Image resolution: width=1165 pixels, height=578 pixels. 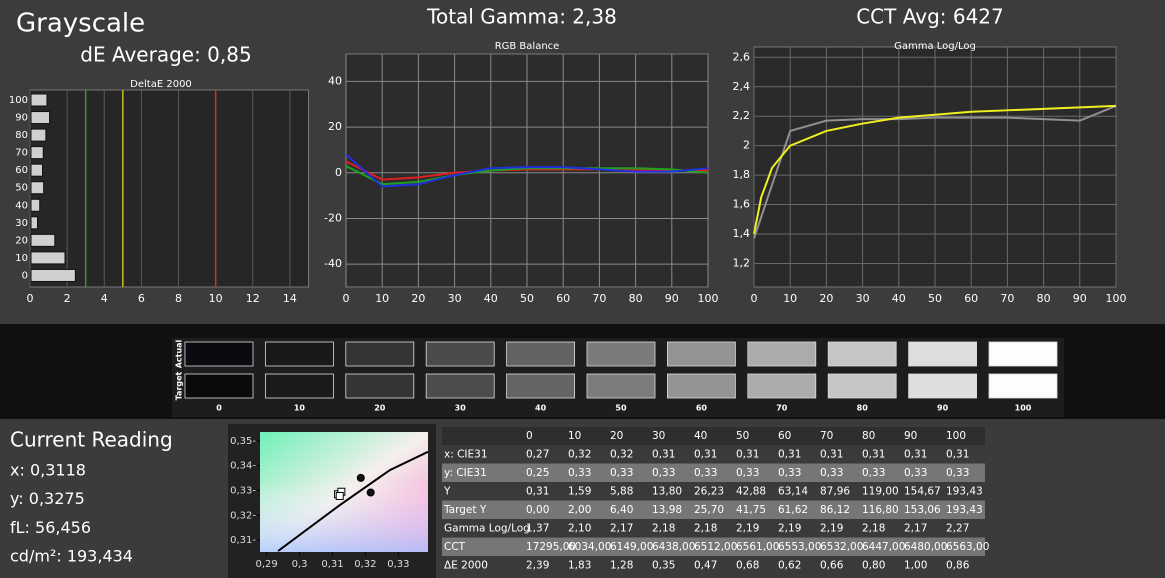 I want to click on category-label: 10, so click(x=21, y=258).